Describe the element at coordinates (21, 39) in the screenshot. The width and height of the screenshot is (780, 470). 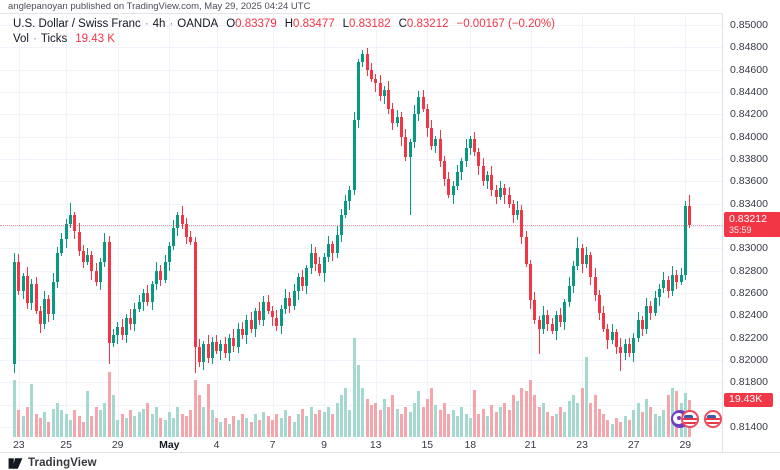
I see `volume-study-label: Vol` at that location.